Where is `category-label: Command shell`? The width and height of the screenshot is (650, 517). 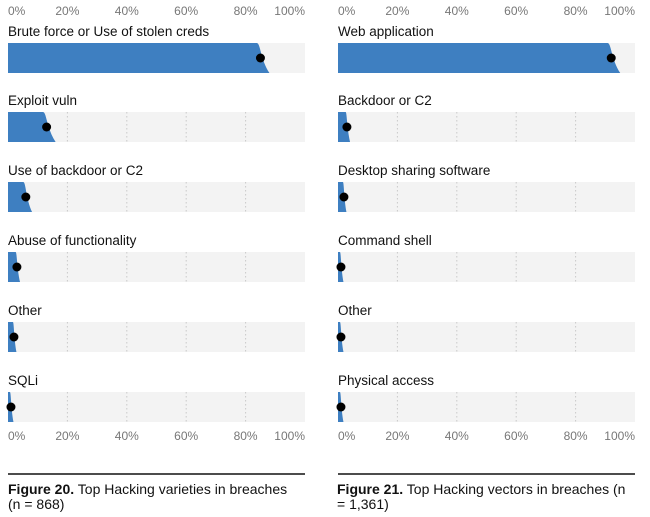 category-label: Command shell is located at coordinates (385, 240).